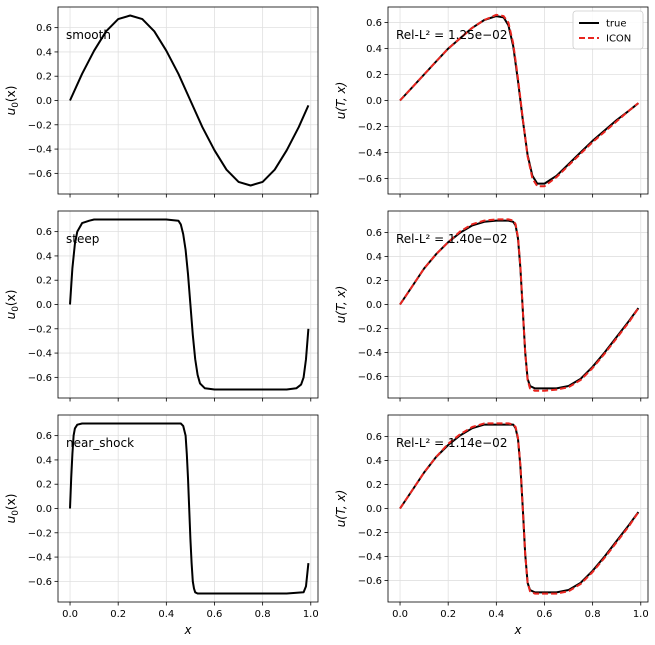 Image resolution: width=655 pixels, height=645 pixels. I want to click on legend: true ICON, so click(608, 30).